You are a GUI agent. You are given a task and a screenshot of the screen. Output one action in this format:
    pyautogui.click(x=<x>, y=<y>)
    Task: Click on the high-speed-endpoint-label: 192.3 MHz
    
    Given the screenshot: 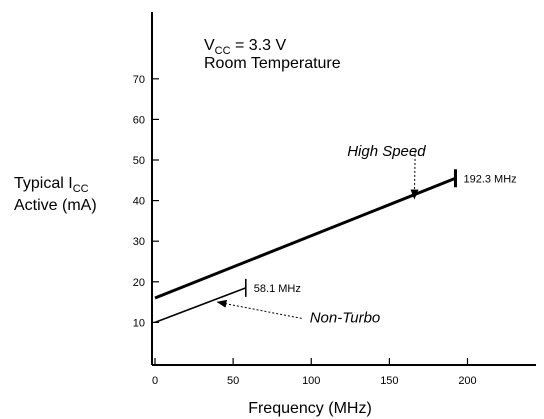 What is the action you would take?
    pyautogui.click(x=489, y=179)
    